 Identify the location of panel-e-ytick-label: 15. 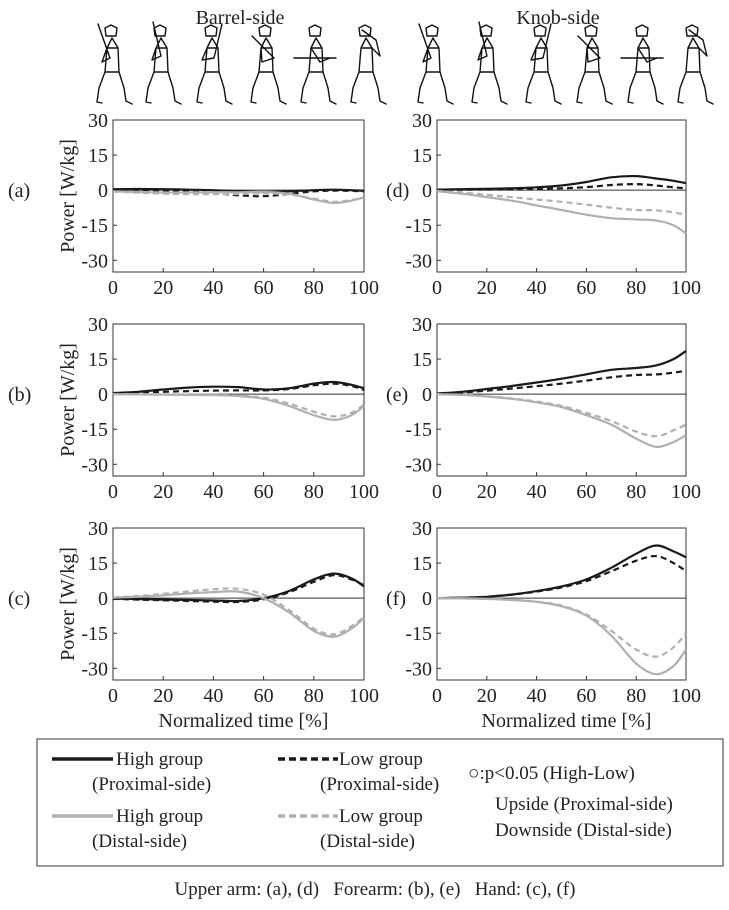
(422, 360).